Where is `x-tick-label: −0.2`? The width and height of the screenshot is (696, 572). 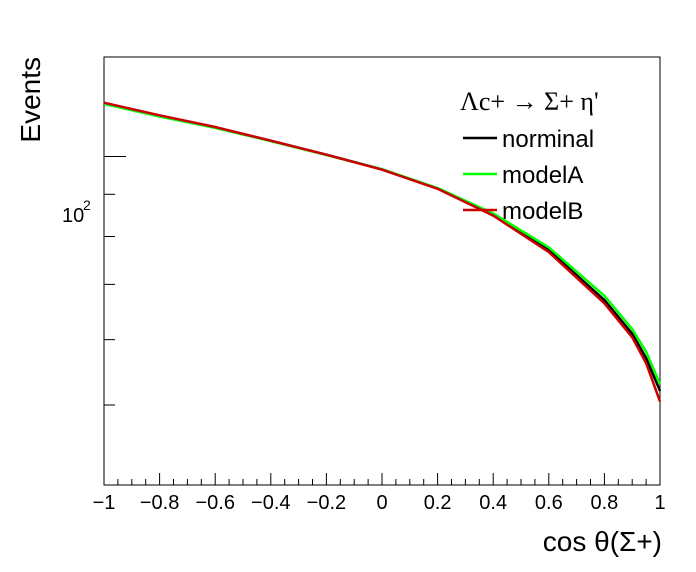
x-tick-label: −0.2 is located at coordinates (326, 503).